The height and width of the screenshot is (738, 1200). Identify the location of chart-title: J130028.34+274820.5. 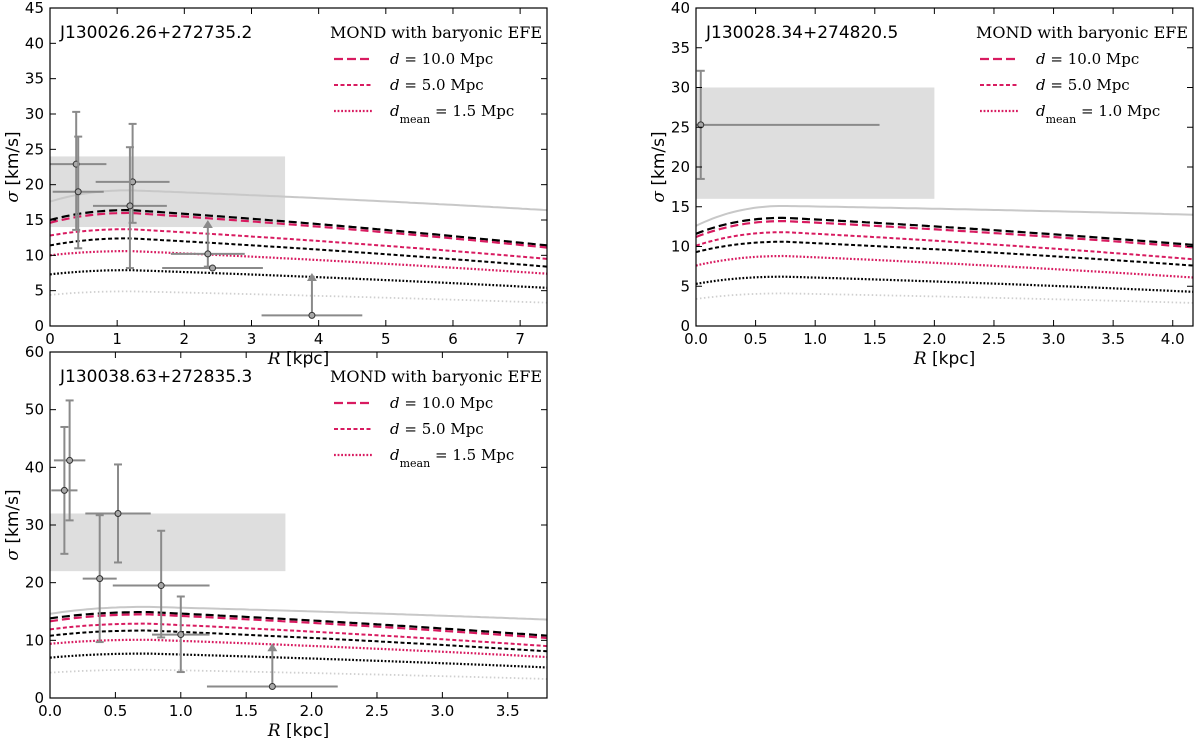
(801, 33).